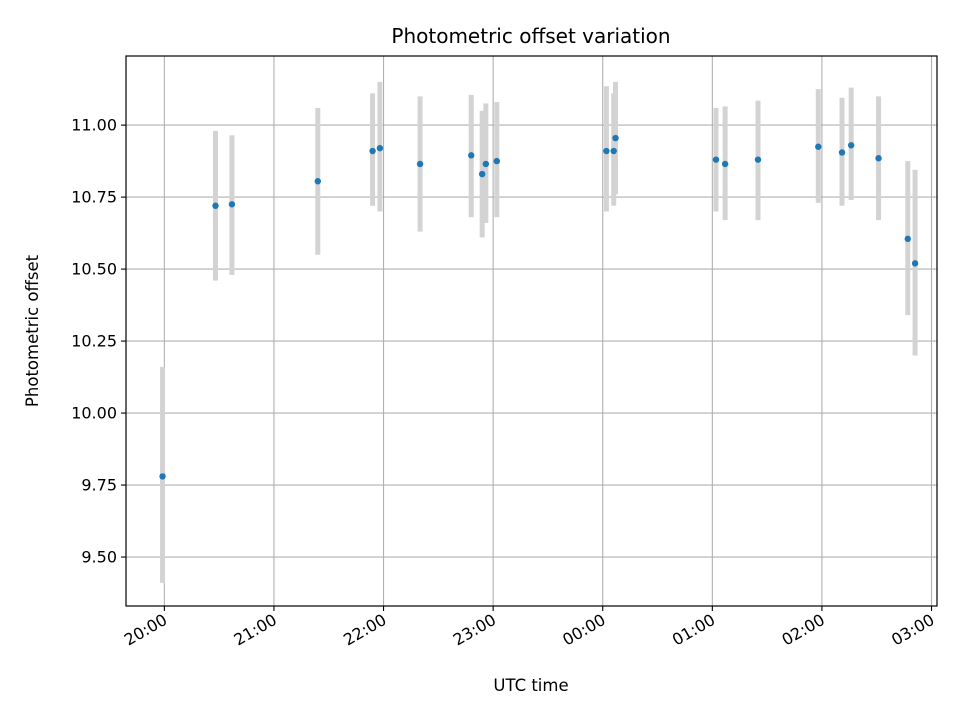  What do you see at coordinates (145, 630) in the screenshot?
I see `x-tick-label: 20:00` at bounding box center [145, 630].